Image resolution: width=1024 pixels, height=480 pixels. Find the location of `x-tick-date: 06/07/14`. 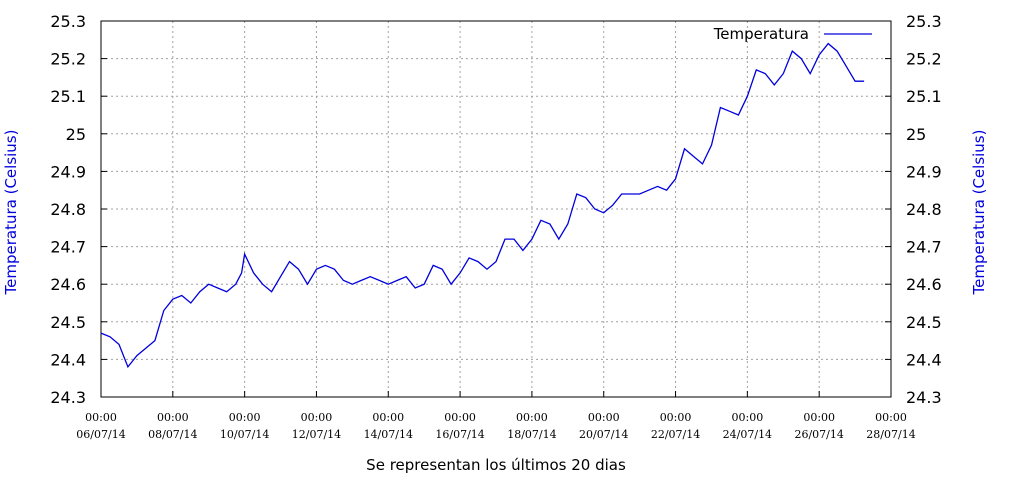

x-tick-date: 06/07/14 is located at coordinates (100, 434).